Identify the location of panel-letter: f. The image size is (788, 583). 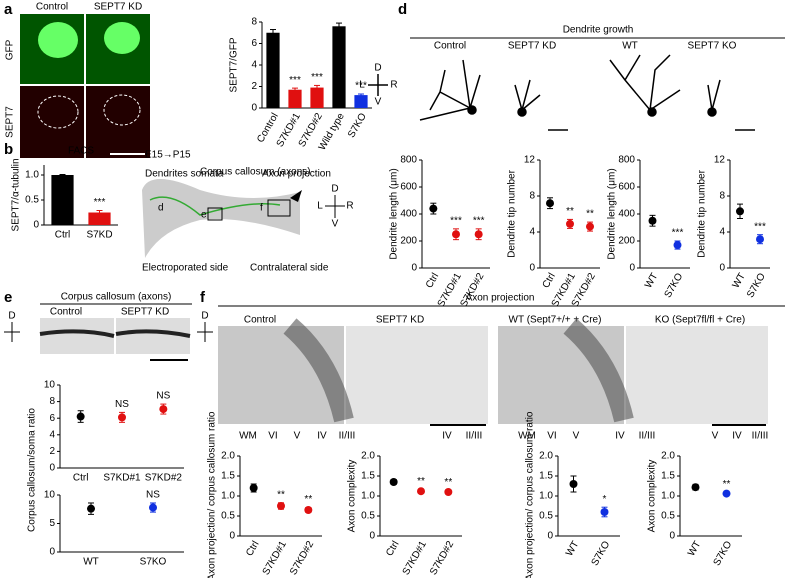
(203, 297).